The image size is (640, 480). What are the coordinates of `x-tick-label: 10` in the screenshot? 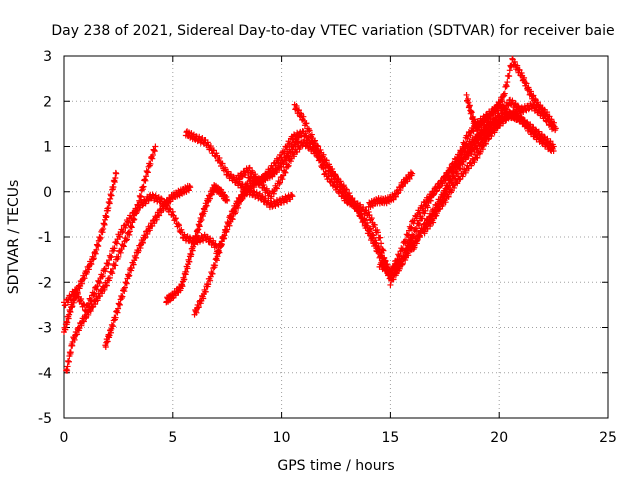 It's located at (282, 438).